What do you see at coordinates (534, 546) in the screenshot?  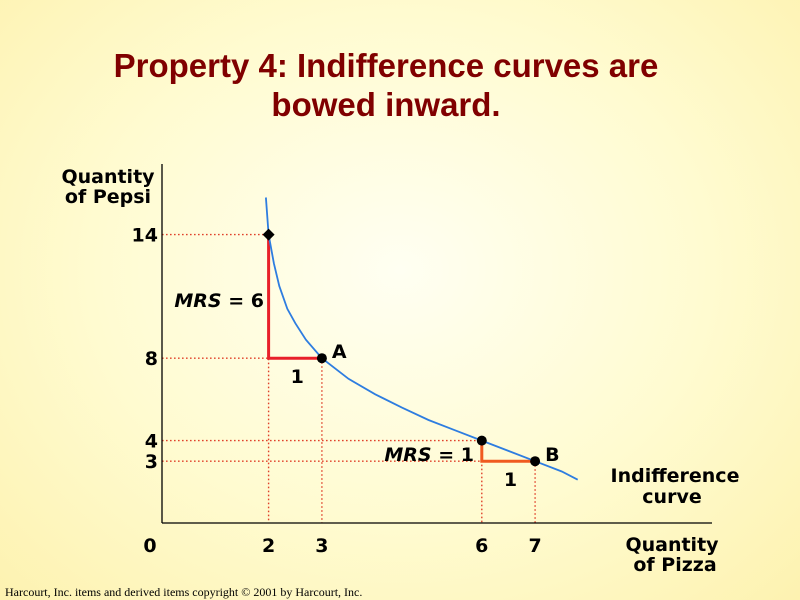 I see `x-tick-label-7: 7` at bounding box center [534, 546].